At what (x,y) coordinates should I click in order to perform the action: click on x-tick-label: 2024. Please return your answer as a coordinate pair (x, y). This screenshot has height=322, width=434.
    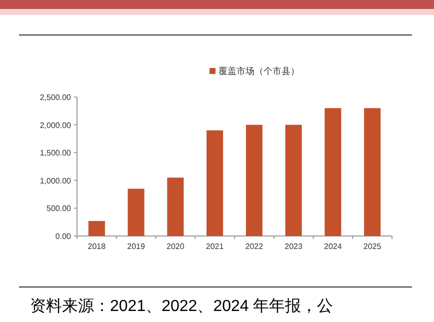
    Looking at the image, I should click on (333, 246).